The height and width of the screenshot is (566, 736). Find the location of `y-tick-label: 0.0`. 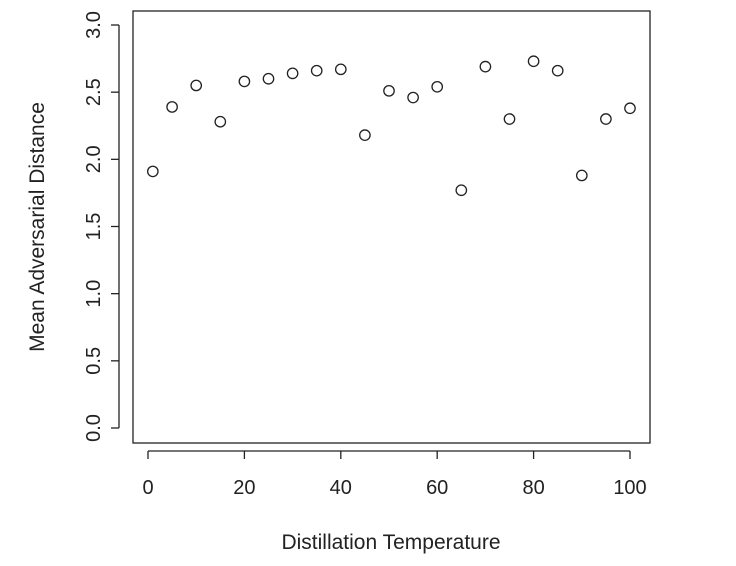

y-tick-label: 0.0 is located at coordinates (94, 428).